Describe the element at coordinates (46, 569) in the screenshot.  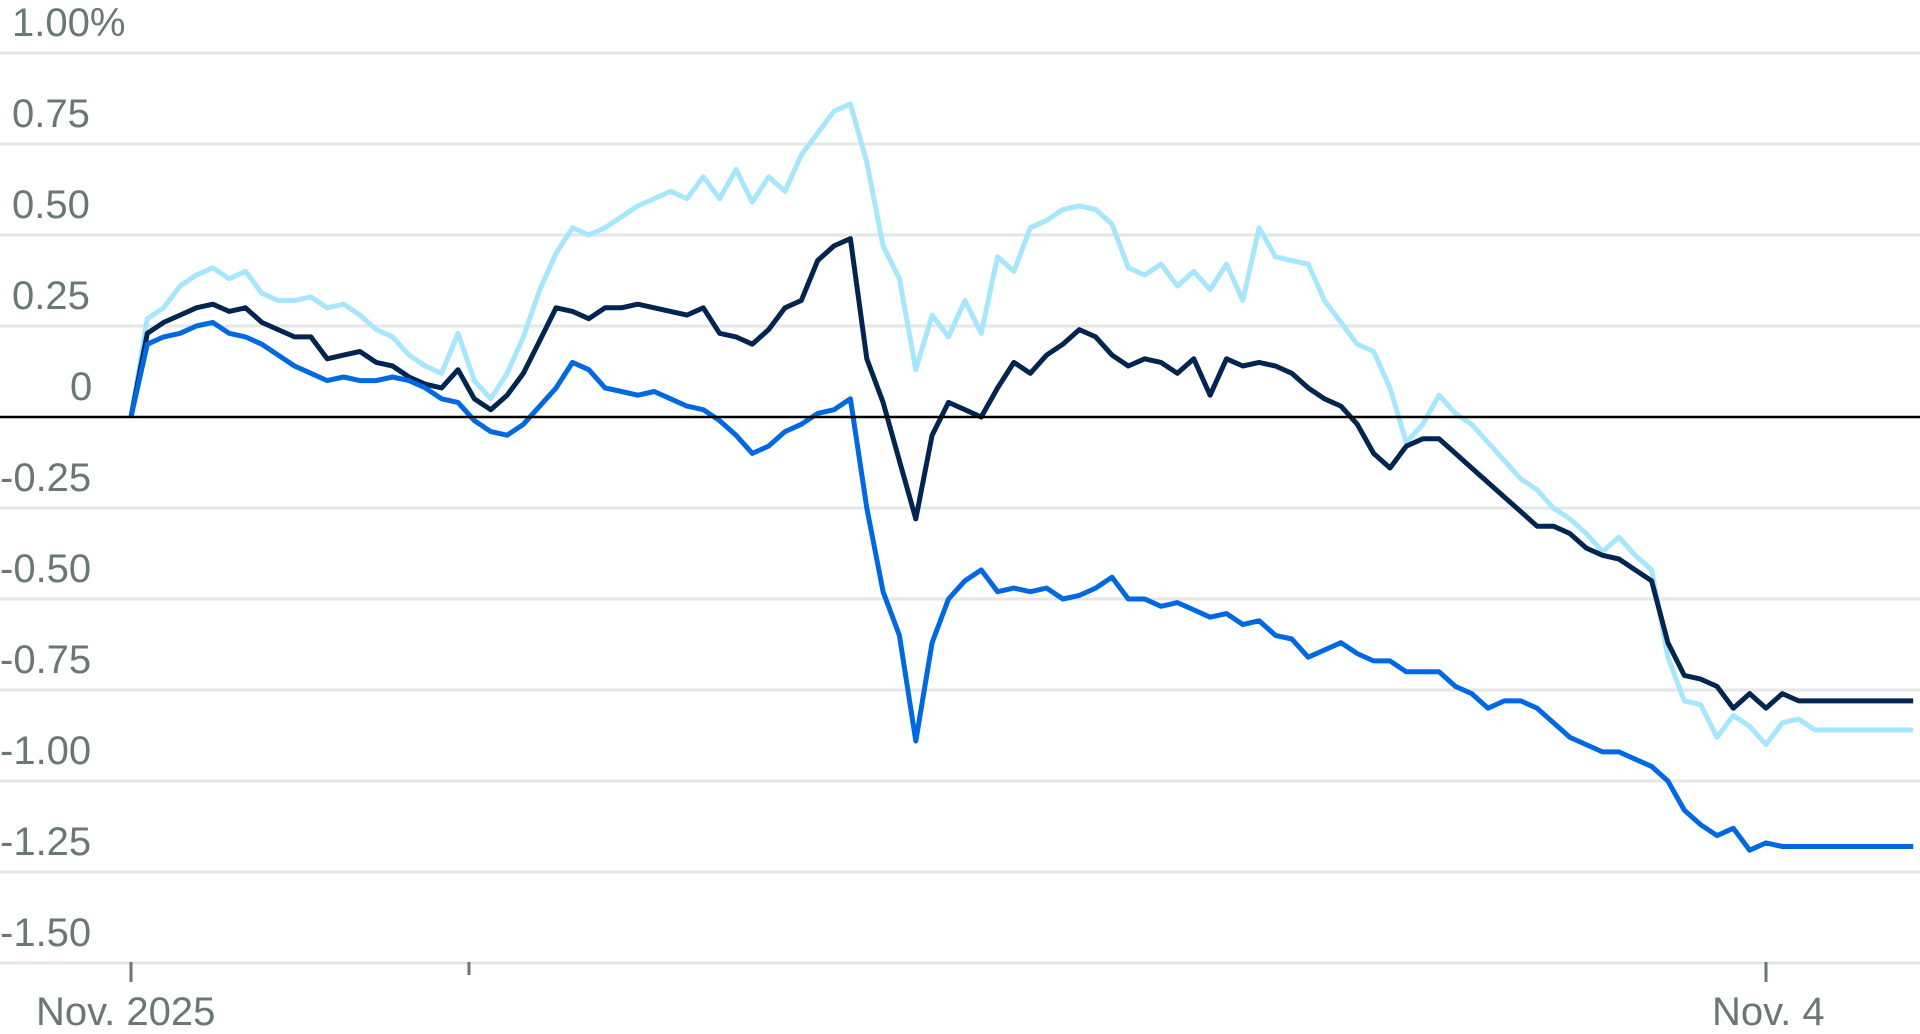
I see `y-tick-label: -0.50` at that location.